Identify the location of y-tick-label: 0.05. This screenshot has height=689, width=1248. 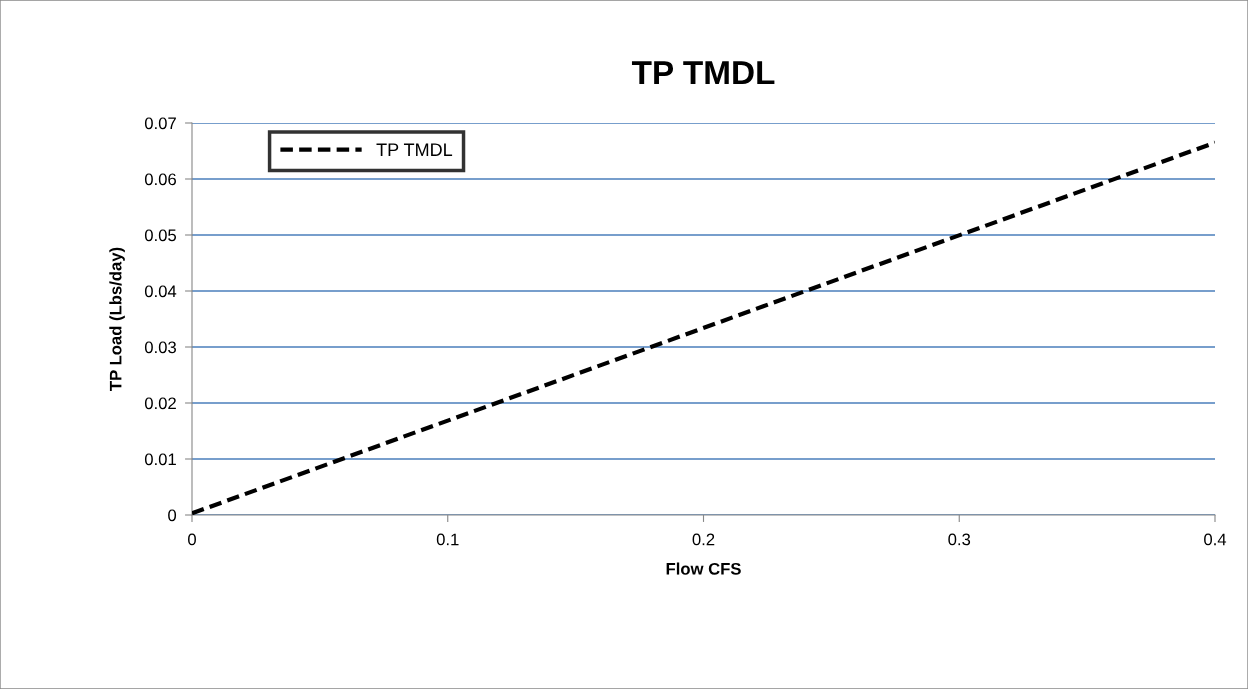
(160, 235).